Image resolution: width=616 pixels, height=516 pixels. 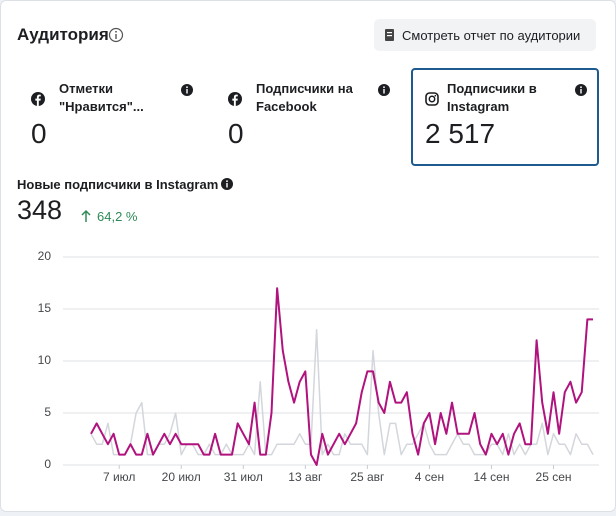 I want to click on y-tick-label: 0, so click(x=47, y=464).